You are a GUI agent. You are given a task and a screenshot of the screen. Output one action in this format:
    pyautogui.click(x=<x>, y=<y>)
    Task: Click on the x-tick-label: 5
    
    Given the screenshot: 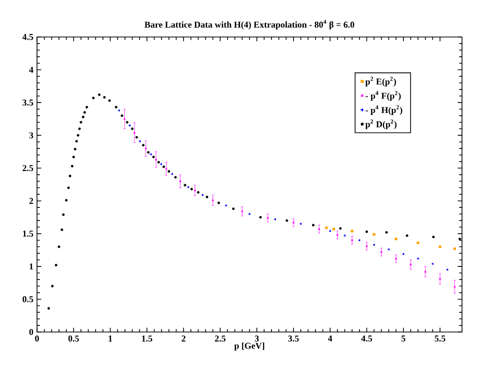 What is the action you would take?
    pyautogui.click(x=404, y=339)
    